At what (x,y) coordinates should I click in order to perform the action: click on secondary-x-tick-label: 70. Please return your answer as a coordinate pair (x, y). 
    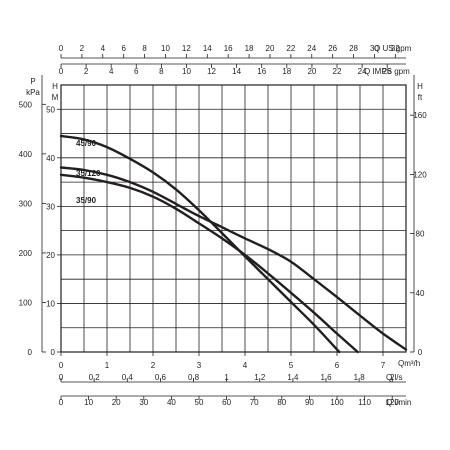
    Looking at the image, I should click on (254, 402).